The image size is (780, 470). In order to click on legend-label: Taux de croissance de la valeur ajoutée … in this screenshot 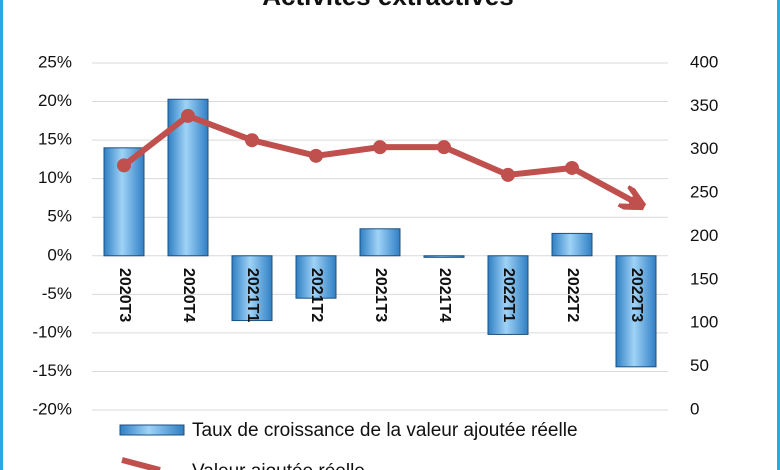, I will do `click(385, 430)`.